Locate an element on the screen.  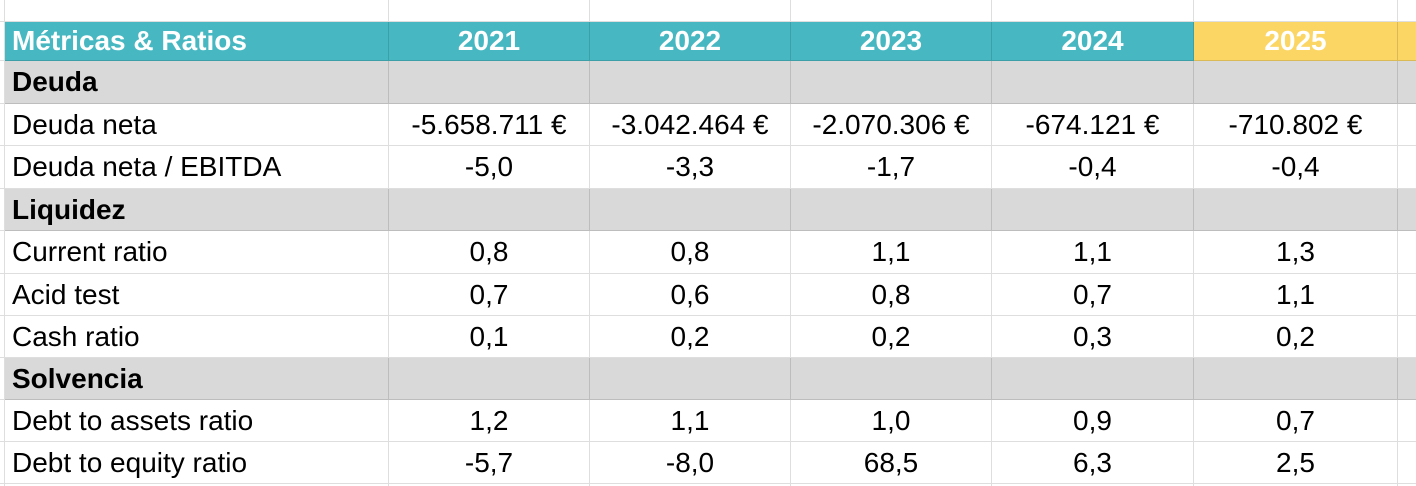
value-cell: 0,9 is located at coordinates (1093, 421).